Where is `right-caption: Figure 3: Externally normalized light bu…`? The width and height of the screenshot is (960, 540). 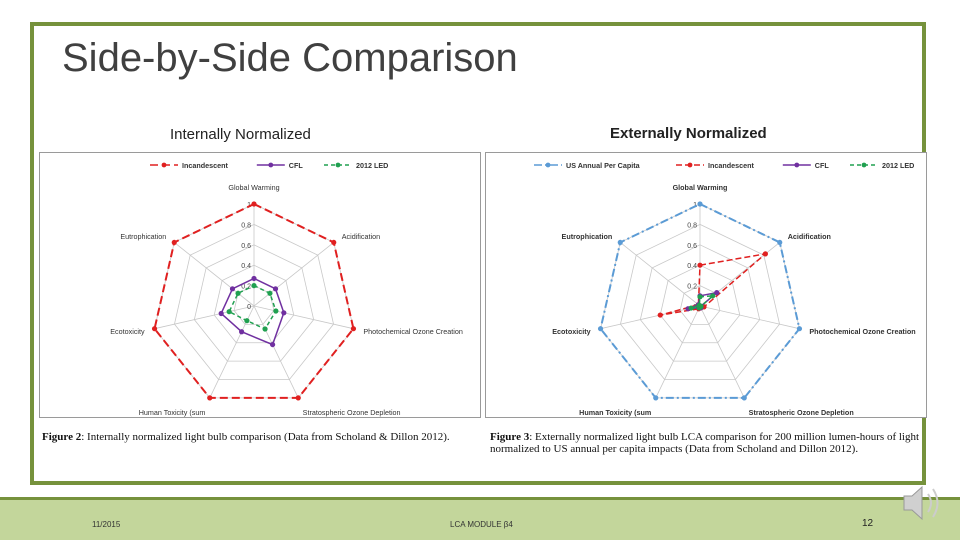
right-caption: Figure 3: Externally normalized light bu… is located at coordinates (705, 443).